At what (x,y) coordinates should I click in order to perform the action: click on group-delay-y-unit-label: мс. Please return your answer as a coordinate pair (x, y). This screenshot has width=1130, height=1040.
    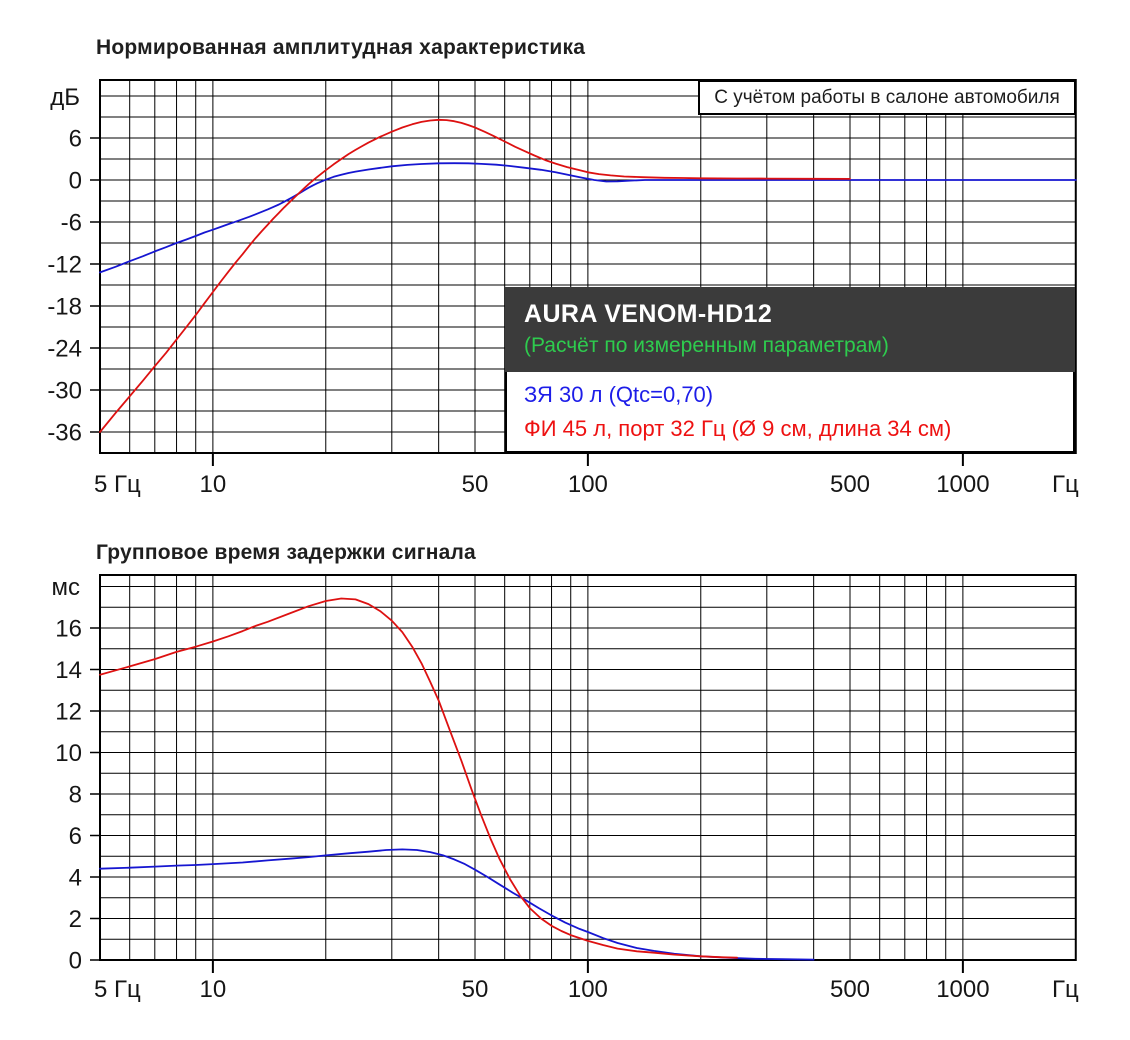
    Looking at the image, I should click on (66, 587).